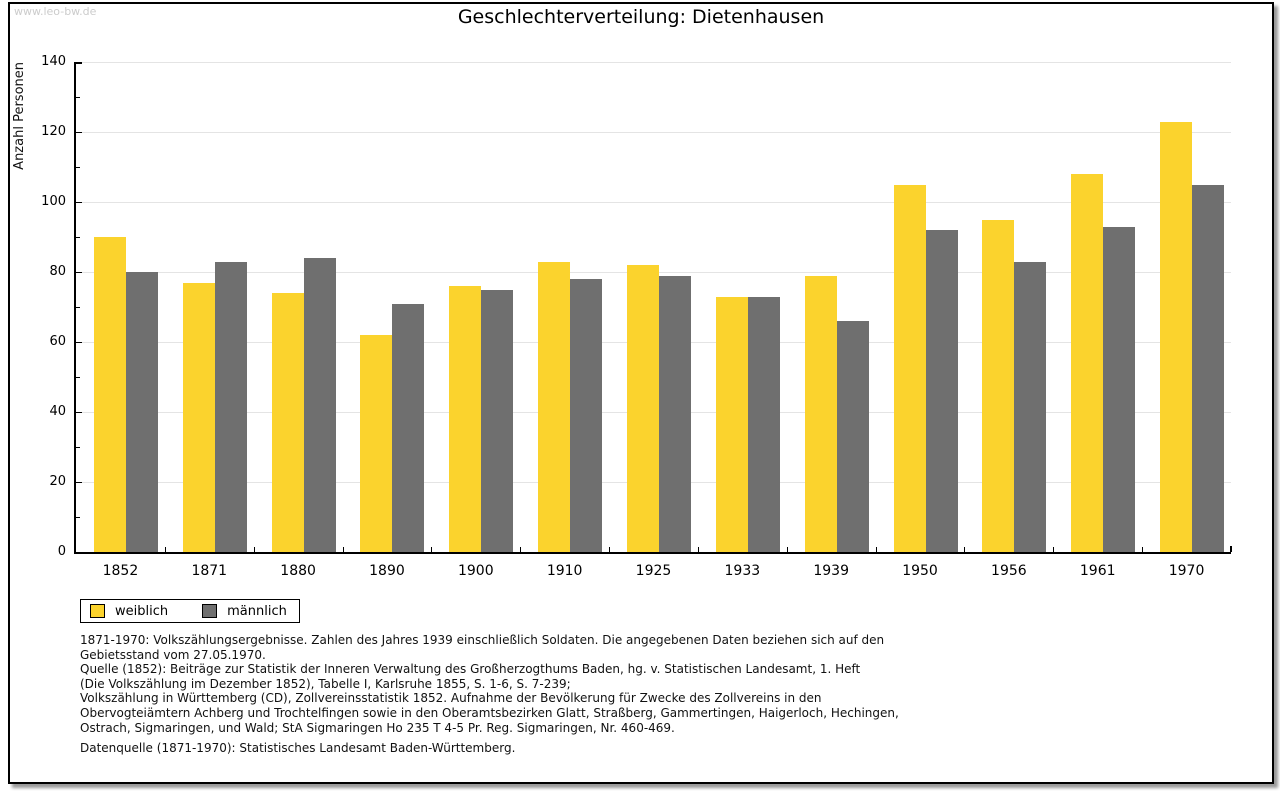 The image size is (1280, 791). I want to click on bar-weiblich-1950, so click(909, 368).